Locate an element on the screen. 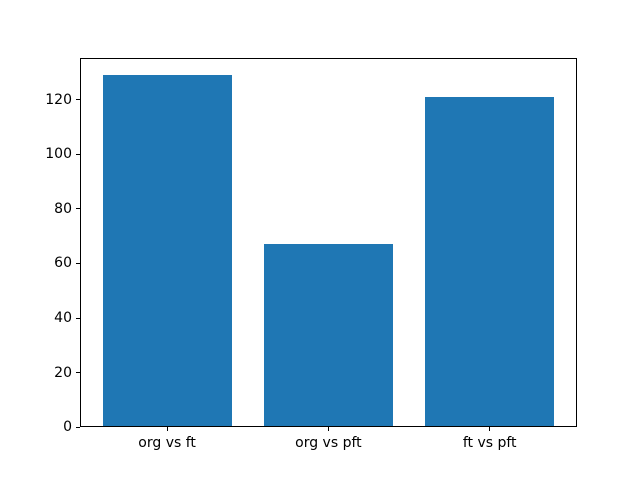 This screenshot has width=640, height=480. y-tick-label: 0 is located at coordinates (67, 427).